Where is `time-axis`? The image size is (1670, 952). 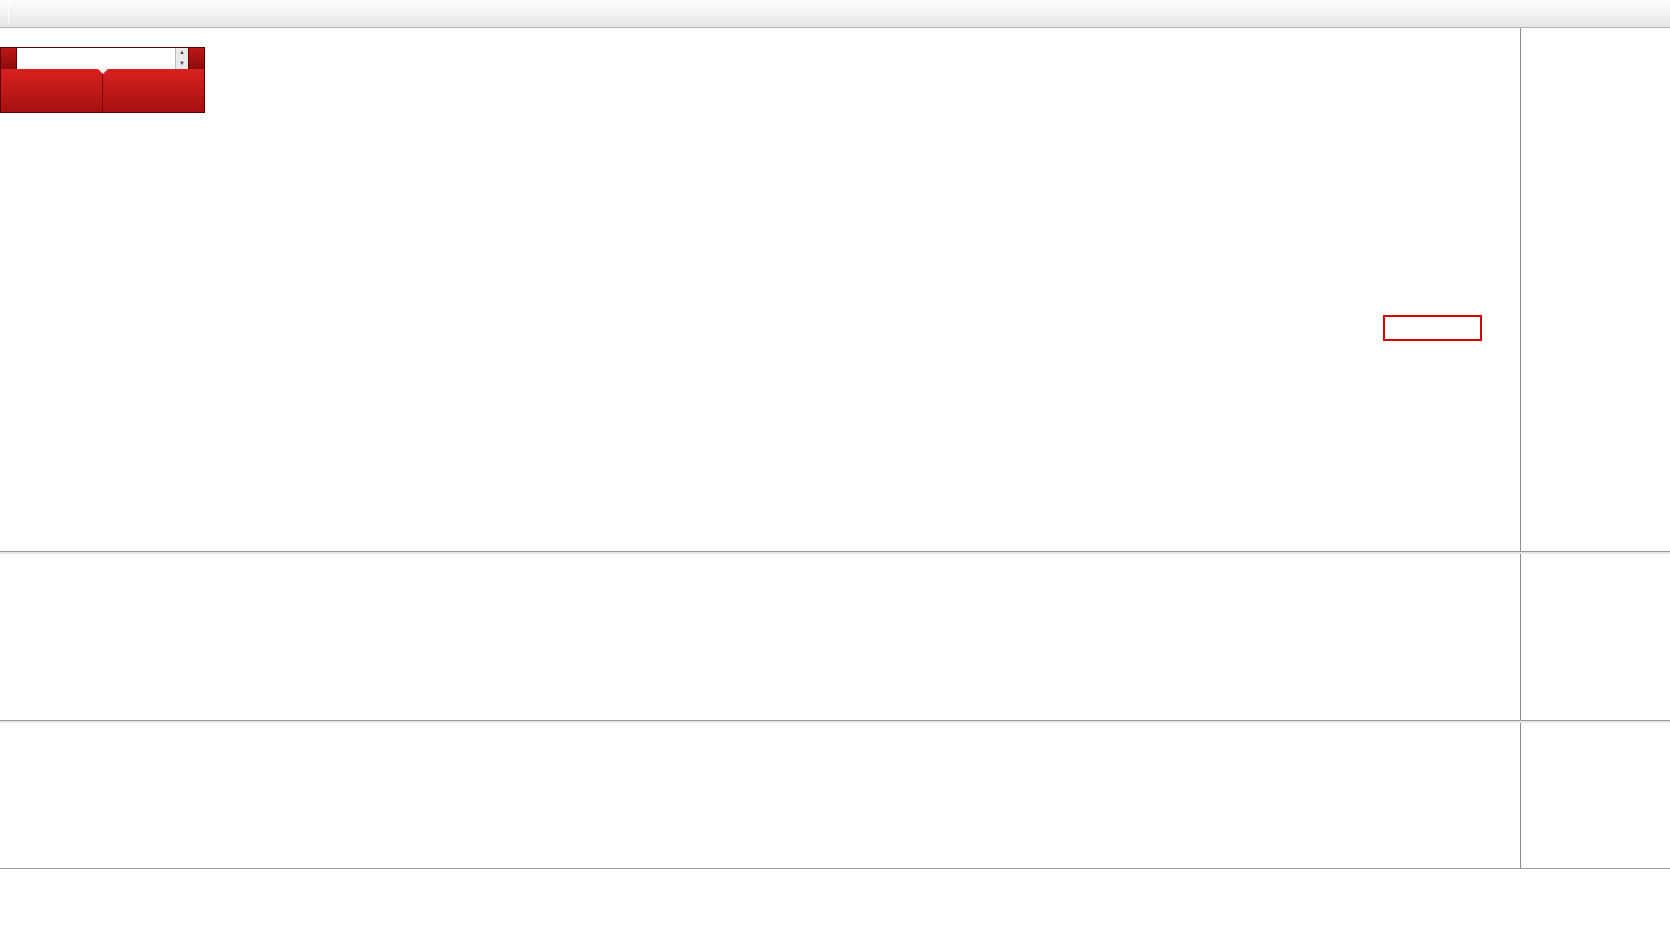
time-axis is located at coordinates (835, 880).